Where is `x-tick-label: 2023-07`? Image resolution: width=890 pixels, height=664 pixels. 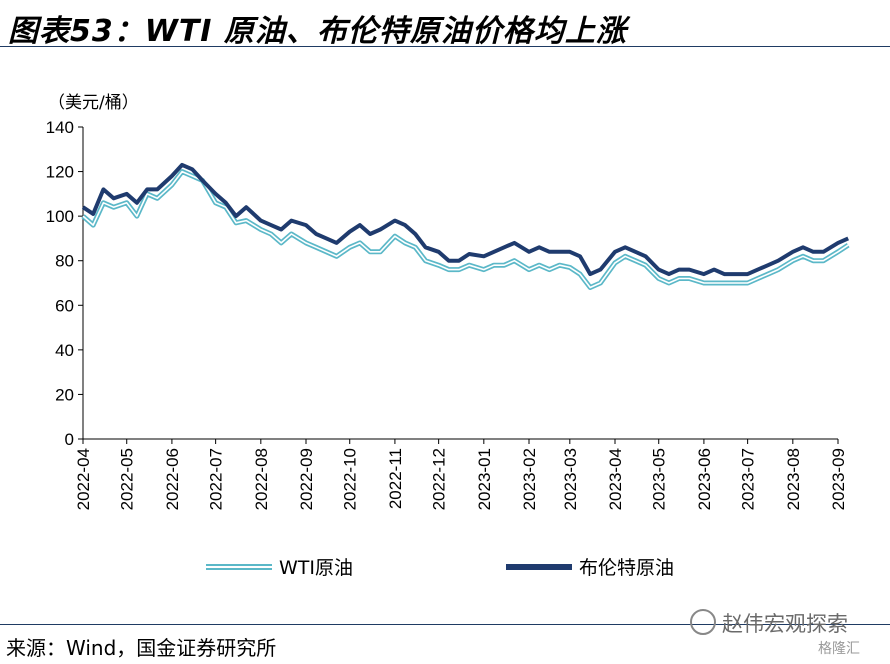
x-tick-label: 2023-07 is located at coordinates (748, 479).